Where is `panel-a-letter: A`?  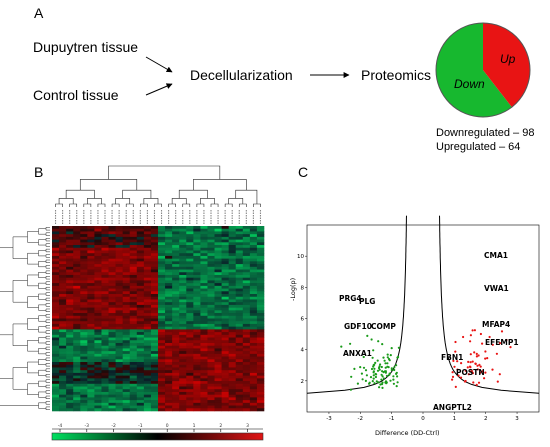
panel-a-letter: A is located at coordinates (39, 13).